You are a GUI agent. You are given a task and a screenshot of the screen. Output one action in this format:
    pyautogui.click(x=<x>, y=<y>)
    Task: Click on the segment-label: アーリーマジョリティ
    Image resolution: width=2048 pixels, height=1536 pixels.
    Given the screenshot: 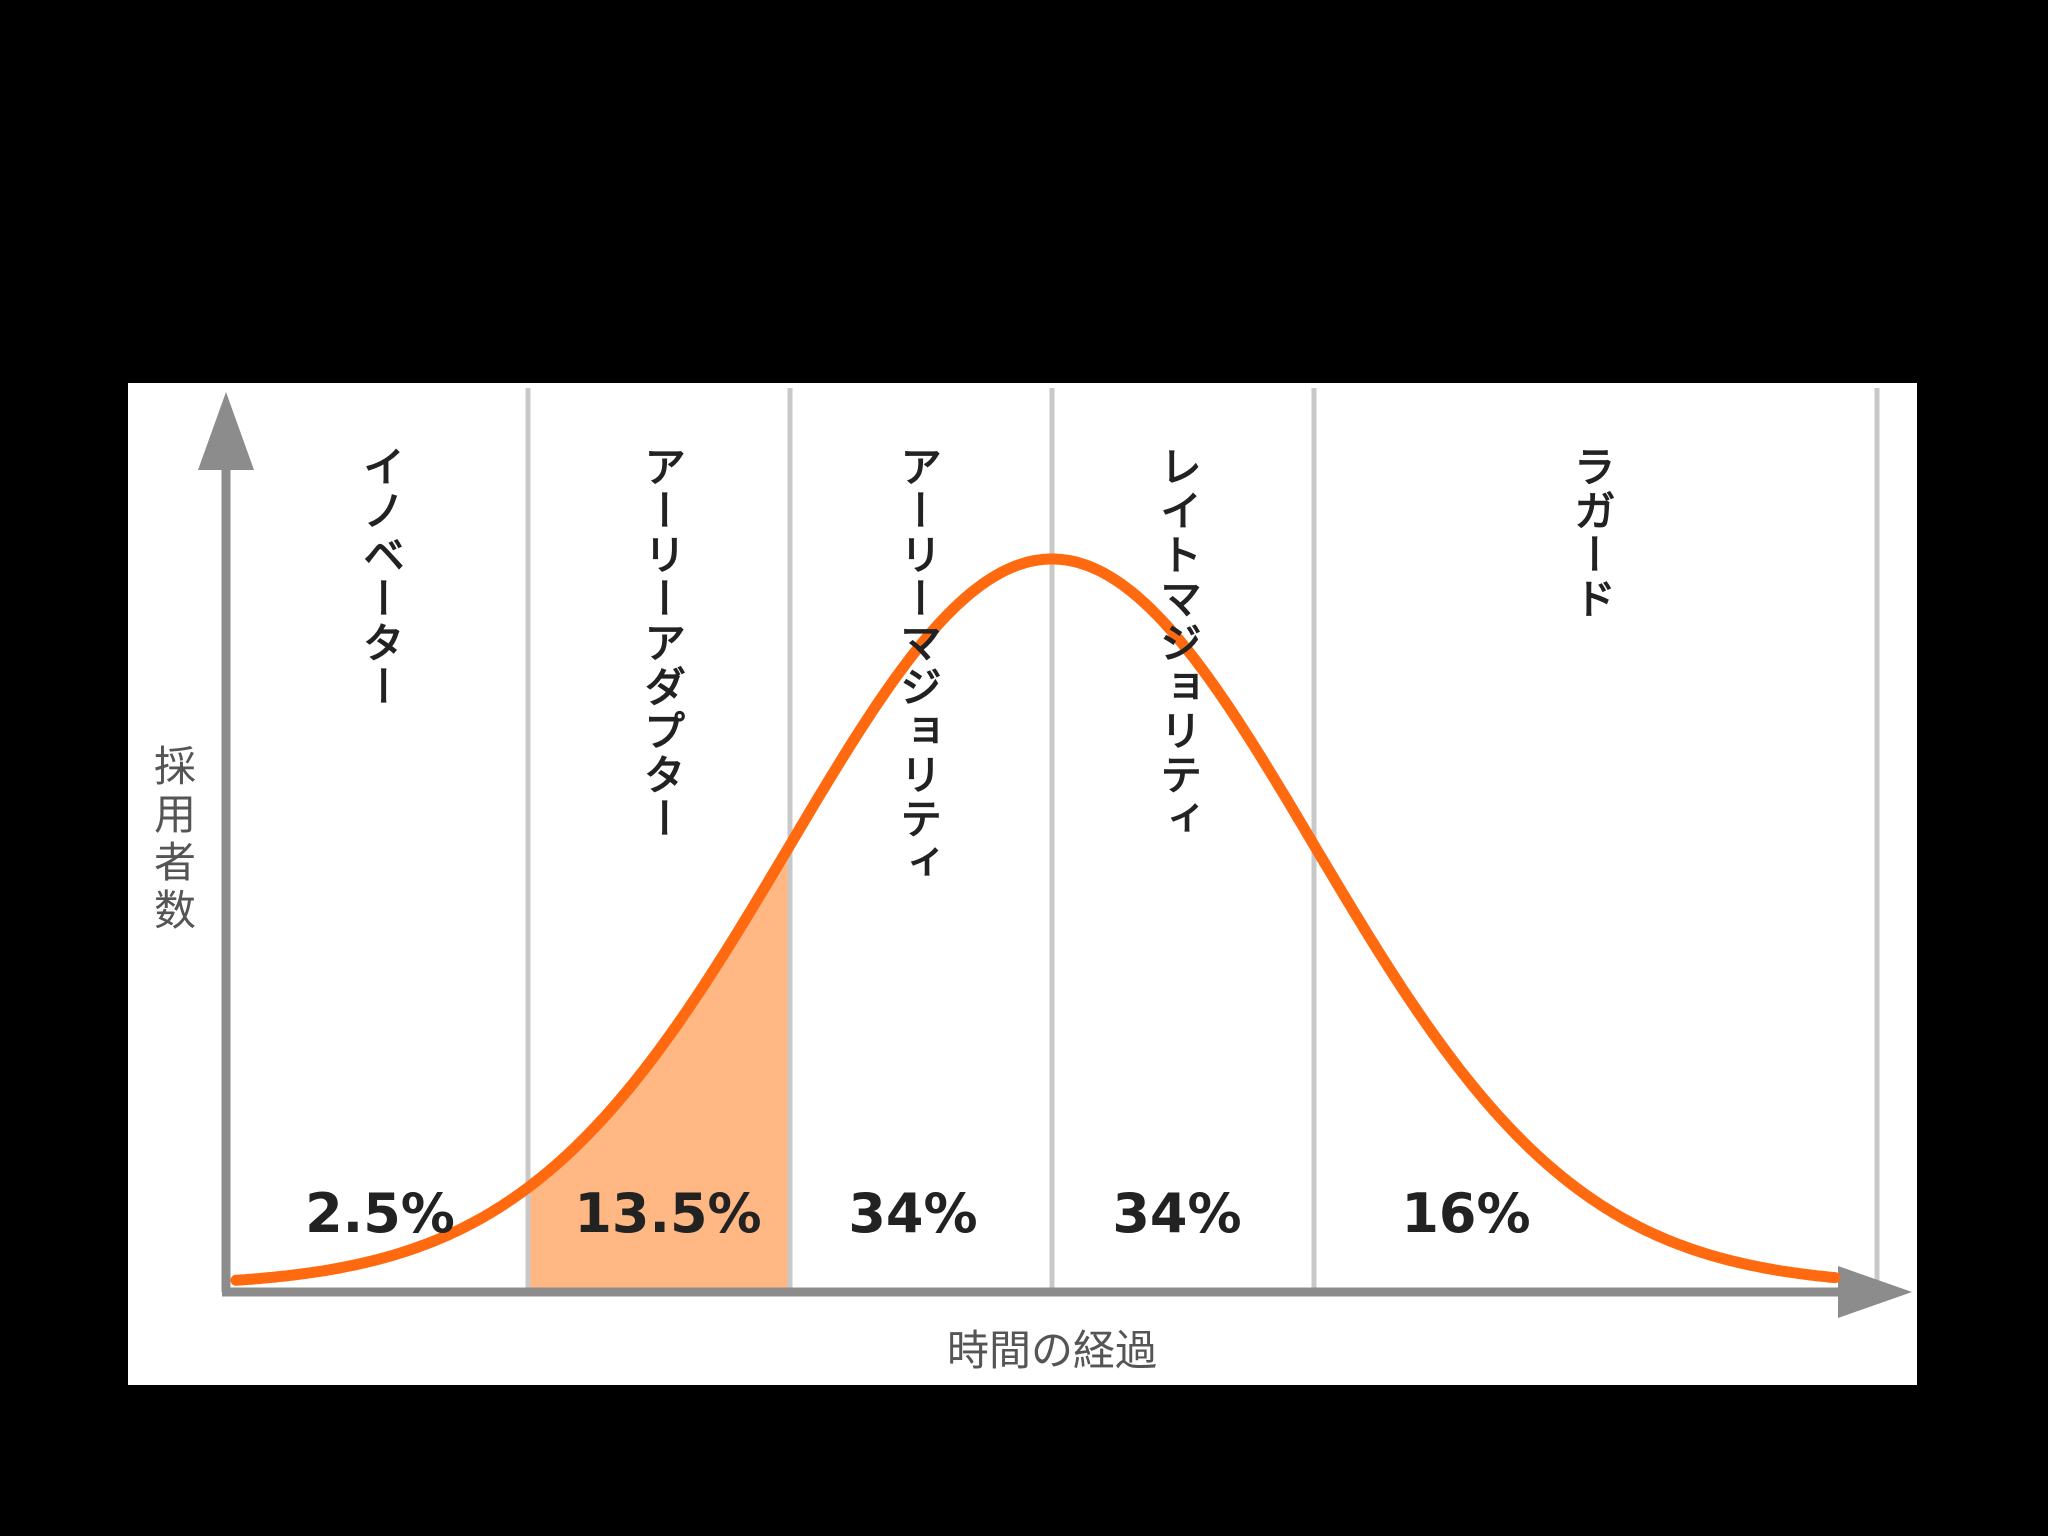 What is the action you would take?
    pyautogui.click(x=918, y=665)
    